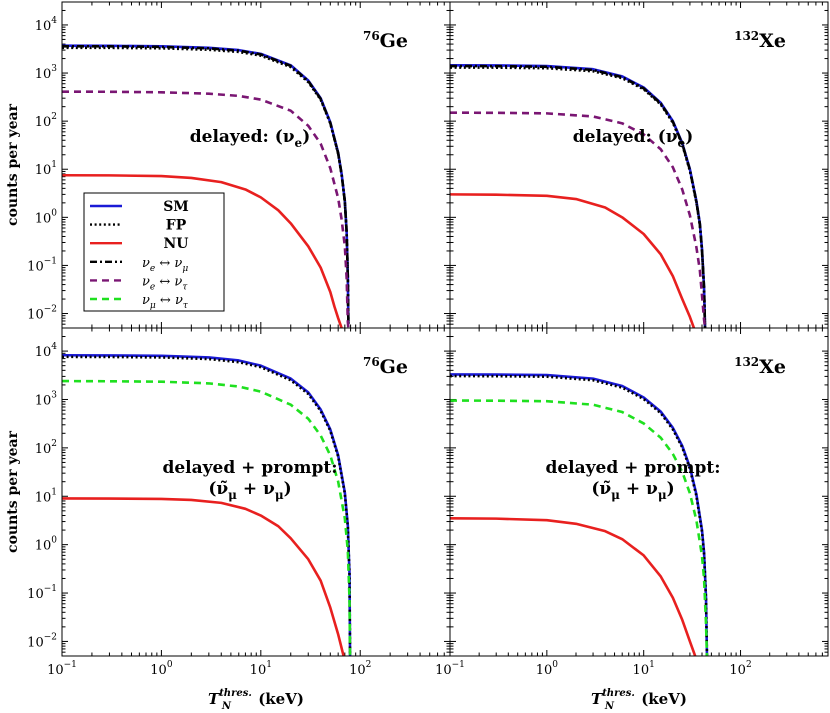  What do you see at coordinates (371, 36) in the screenshot?
I see `isotope-mass-number: 76` at bounding box center [371, 36].